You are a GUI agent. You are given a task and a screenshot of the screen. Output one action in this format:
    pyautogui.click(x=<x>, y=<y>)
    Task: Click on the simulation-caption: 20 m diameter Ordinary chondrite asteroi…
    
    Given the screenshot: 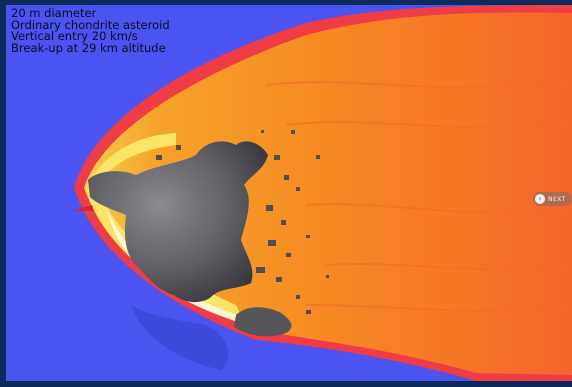 What is the action you would take?
    pyautogui.click(x=90, y=30)
    